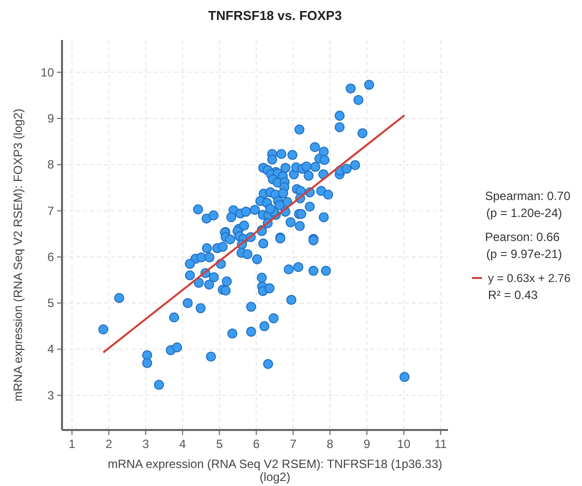  What do you see at coordinates (404, 444) in the screenshot?
I see `x-tick-label: 10` at bounding box center [404, 444].